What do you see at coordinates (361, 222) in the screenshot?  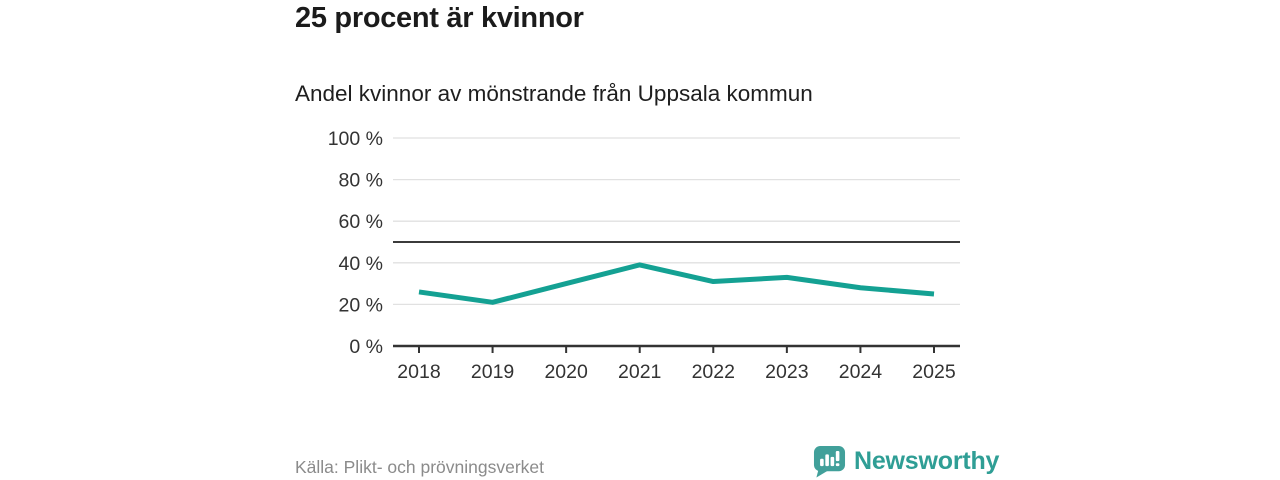 I see `y-tick-label: 60 %` at bounding box center [361, 222].